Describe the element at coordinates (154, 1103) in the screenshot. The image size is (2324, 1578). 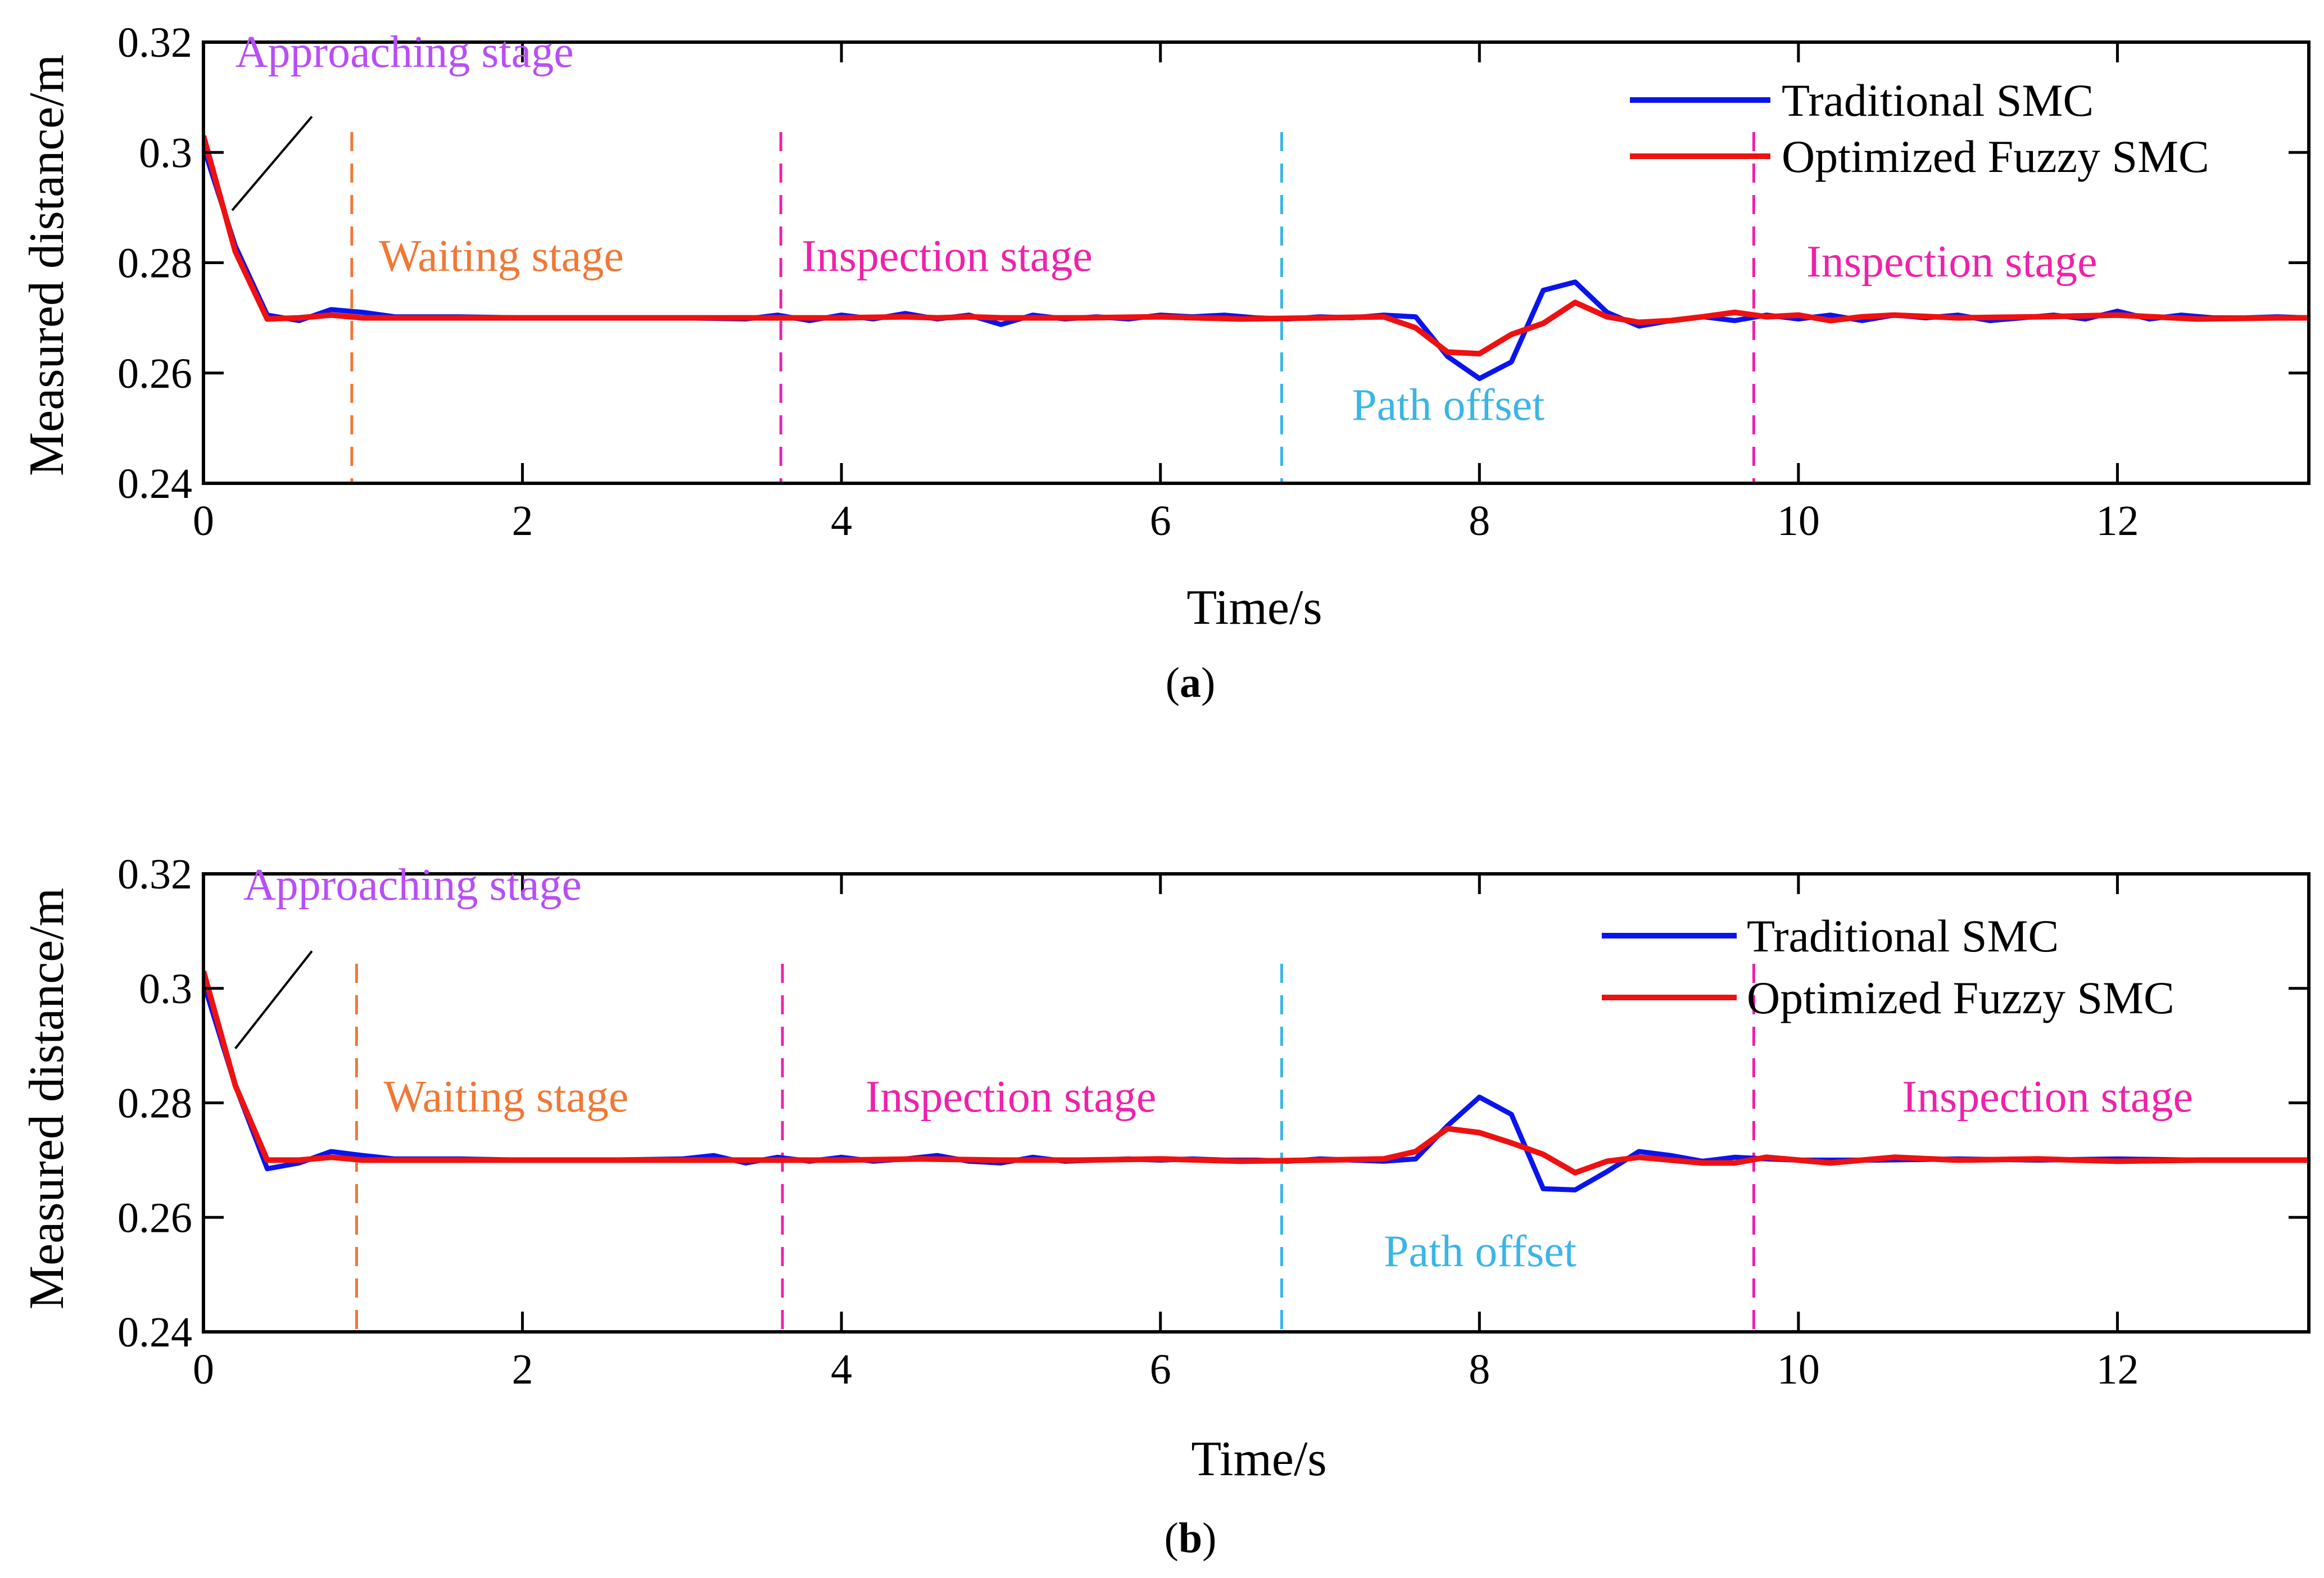
I see `panel-b-ytick-label-2: 0.28` at that location.